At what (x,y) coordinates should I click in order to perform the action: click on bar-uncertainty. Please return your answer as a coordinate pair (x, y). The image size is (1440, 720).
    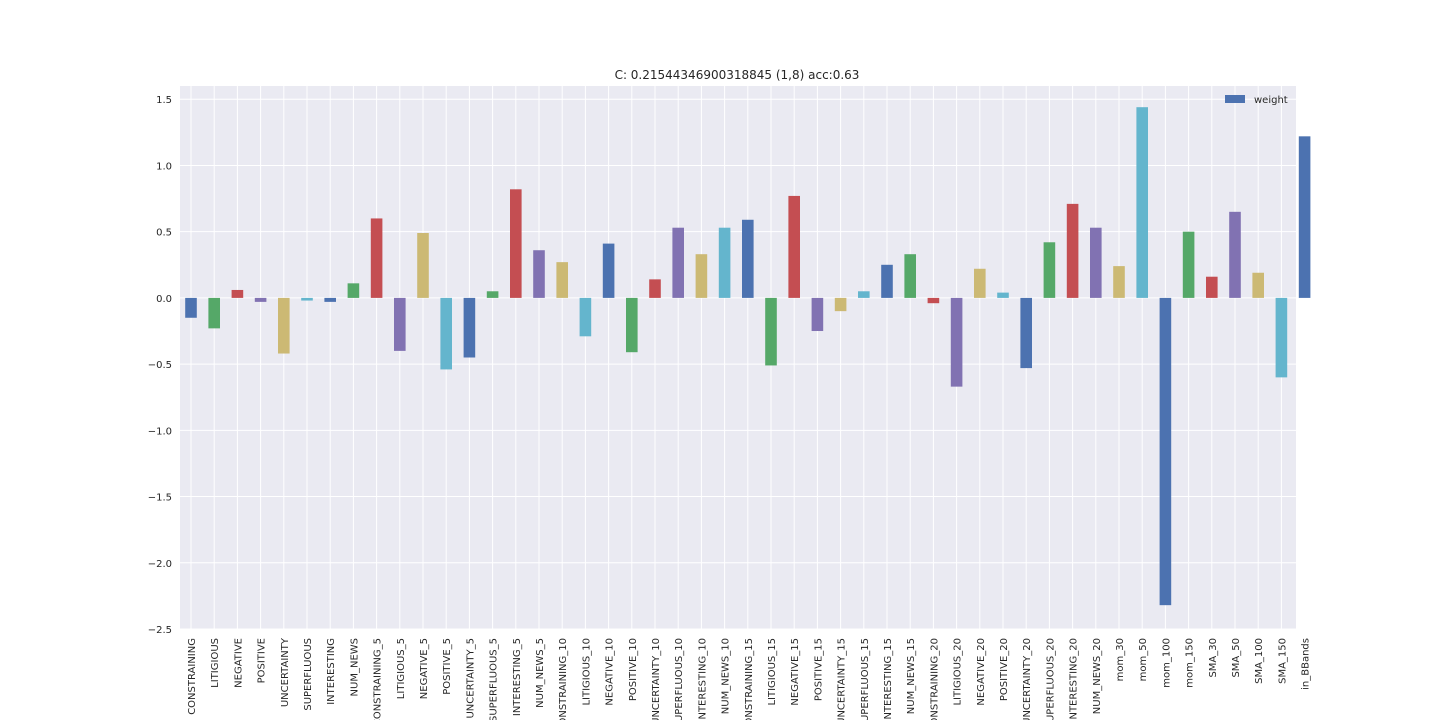
    Looking at the image, I should click on (284, 325).